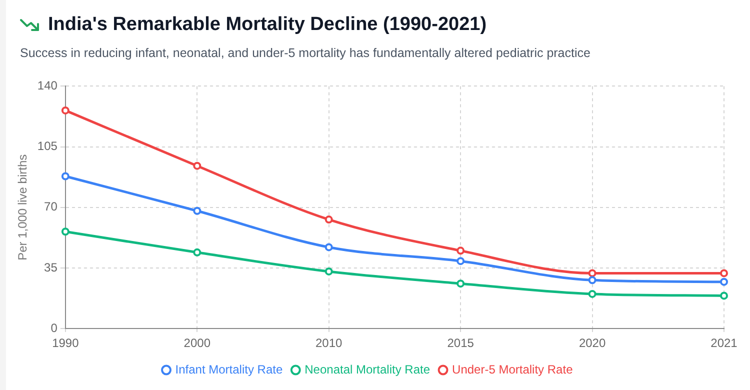  What do you see at coordinates (23, 207) in the screenshot?
I see `y-axis-title: Per 1,000 live births` at bounding box center [23, 207].